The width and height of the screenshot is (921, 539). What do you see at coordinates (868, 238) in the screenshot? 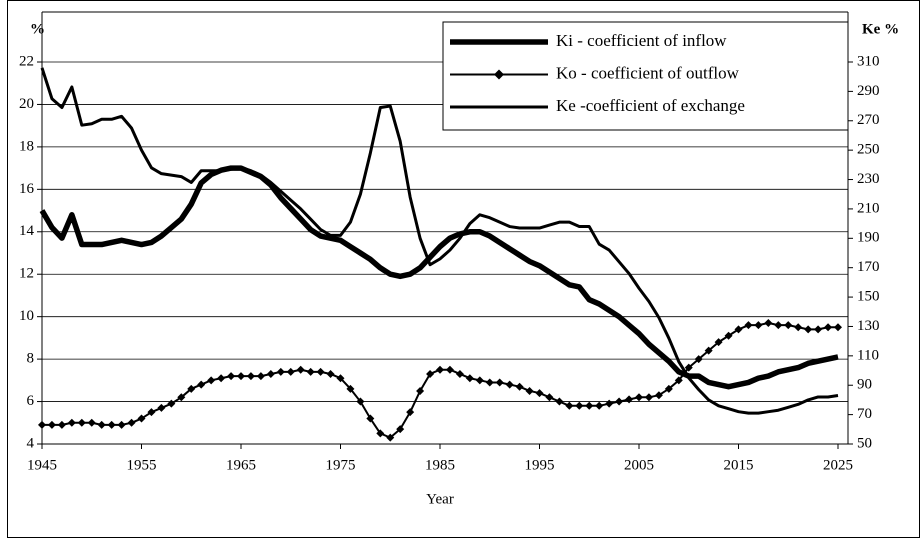
I see `y2-tick-label: 190` at bounding box center [868, 238].